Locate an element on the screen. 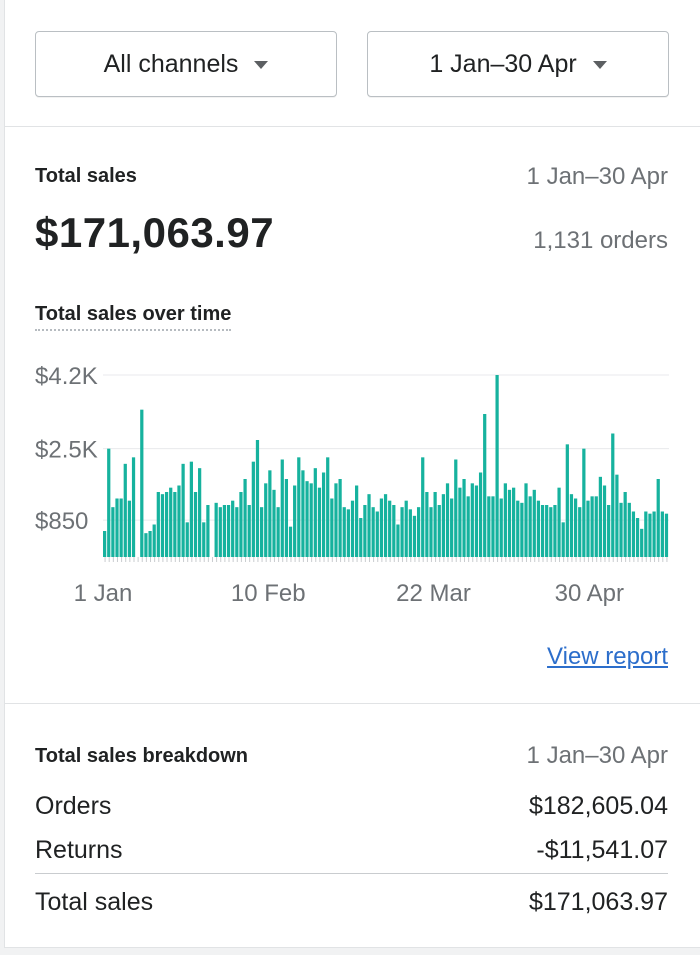  x-tick-label: 10 Feb is located at coordinates (268, 593).